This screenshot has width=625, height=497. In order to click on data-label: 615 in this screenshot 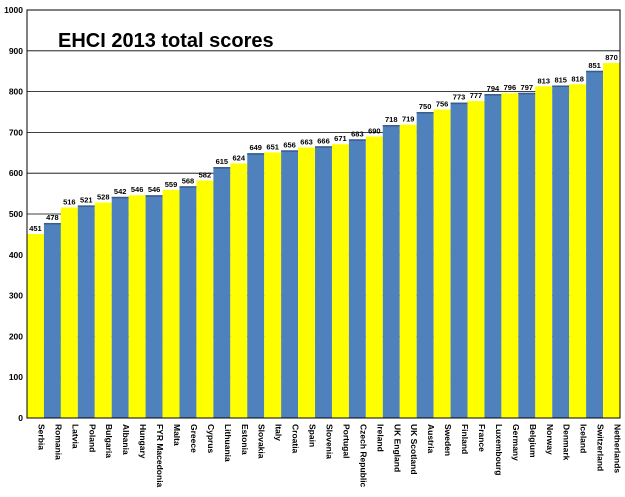, I will do `click(222, 161)`.